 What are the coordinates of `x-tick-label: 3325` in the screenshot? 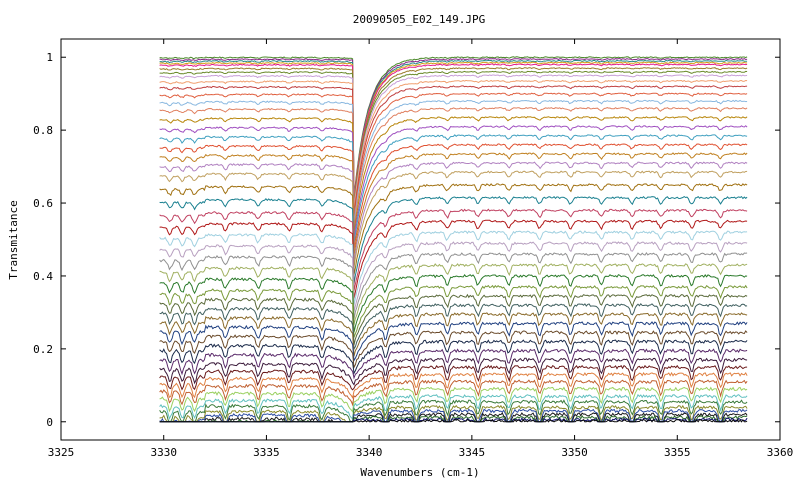 It's located at (61, 452).